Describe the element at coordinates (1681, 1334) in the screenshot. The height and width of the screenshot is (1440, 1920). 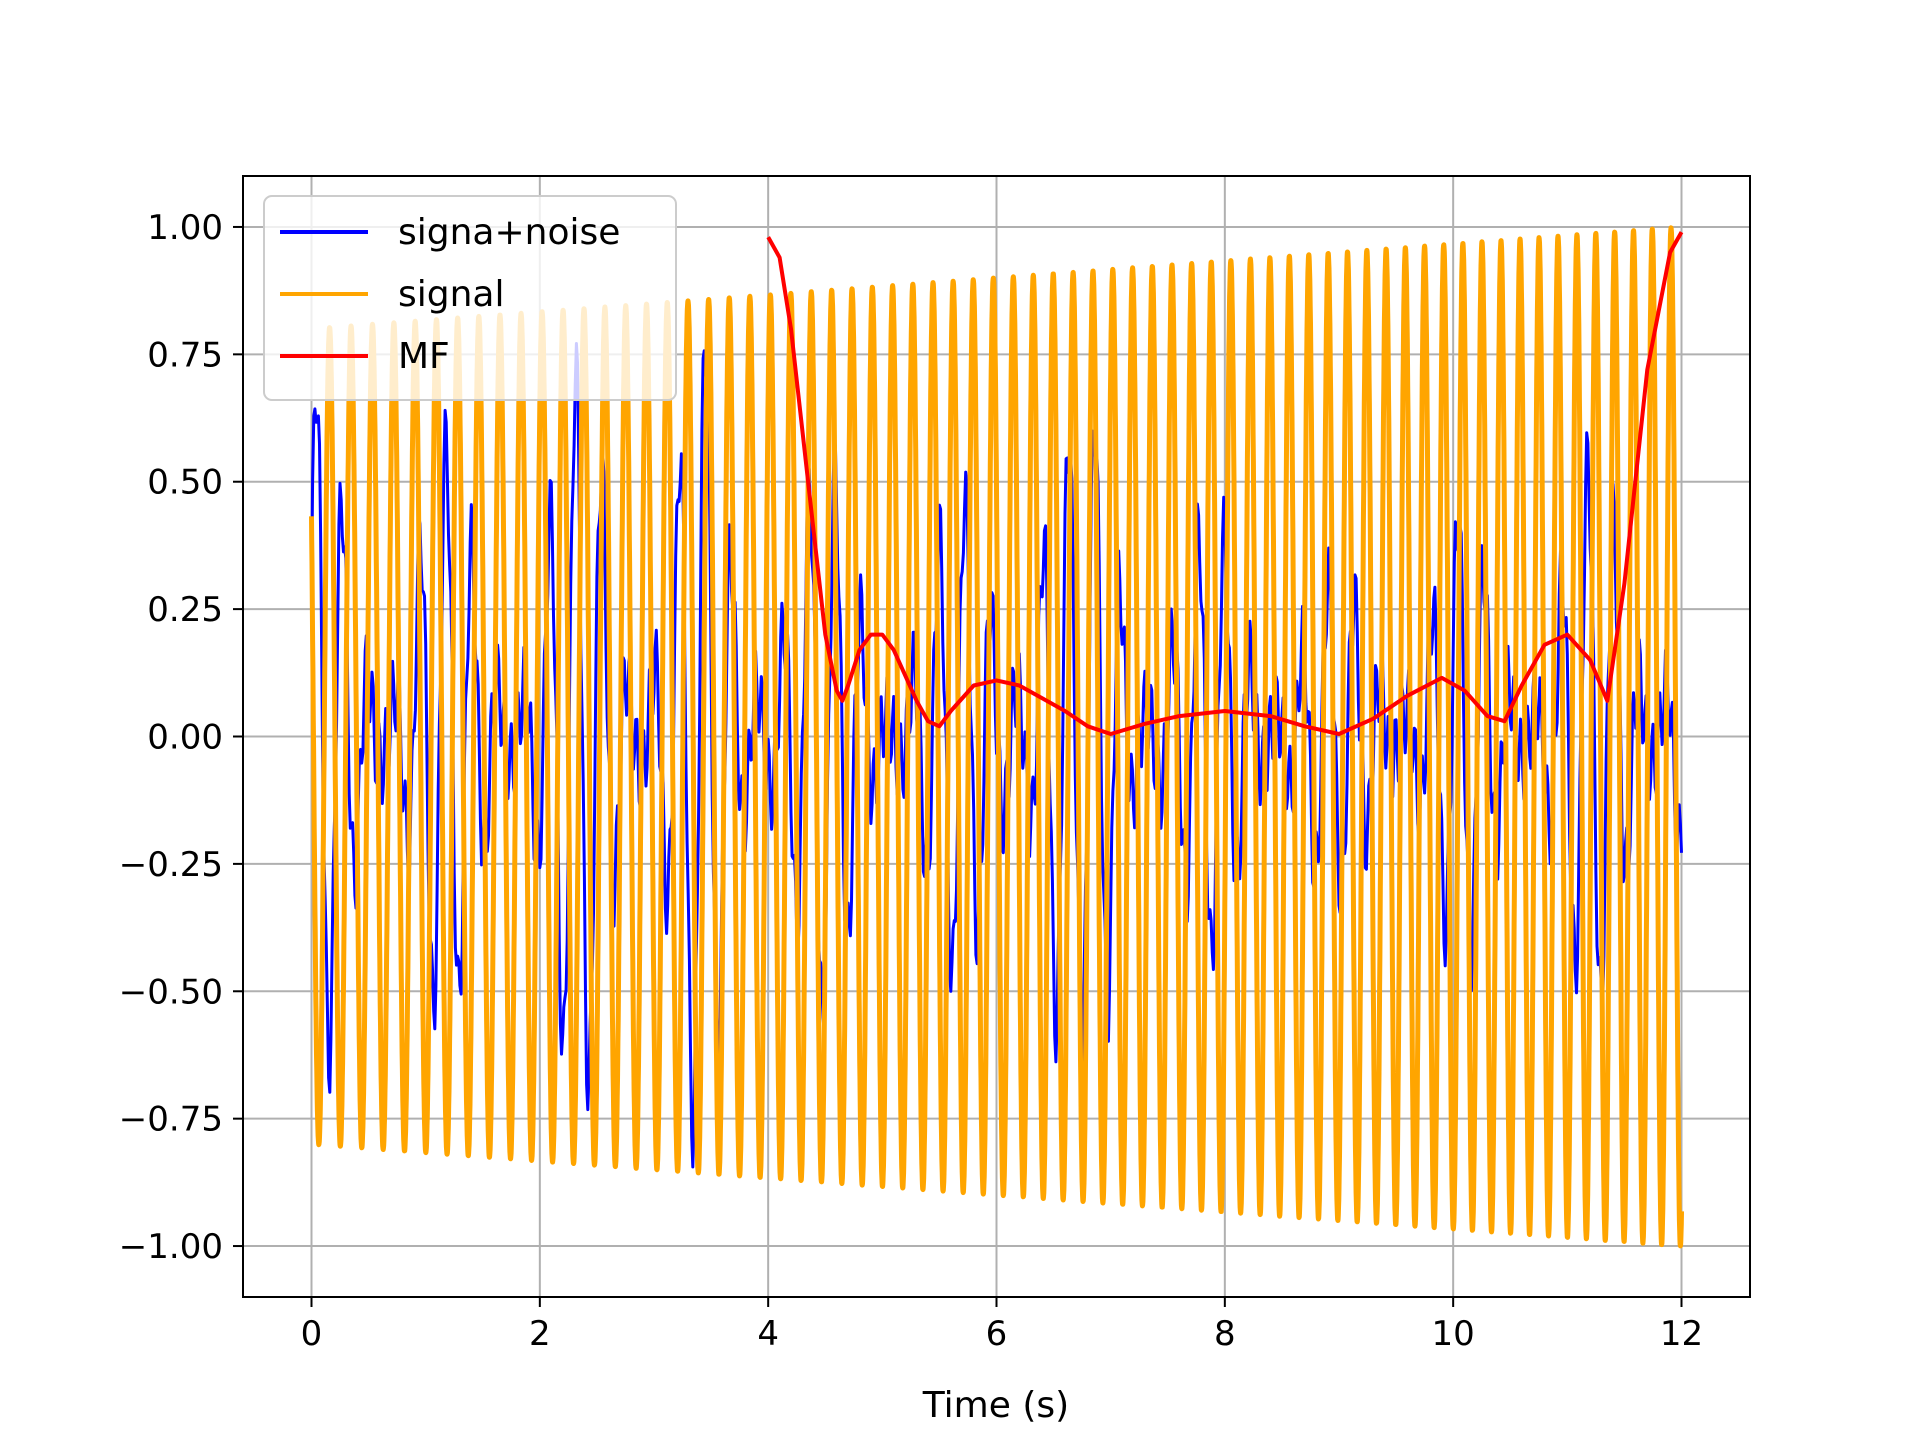
I see `x-tick-label: 12` at that location.